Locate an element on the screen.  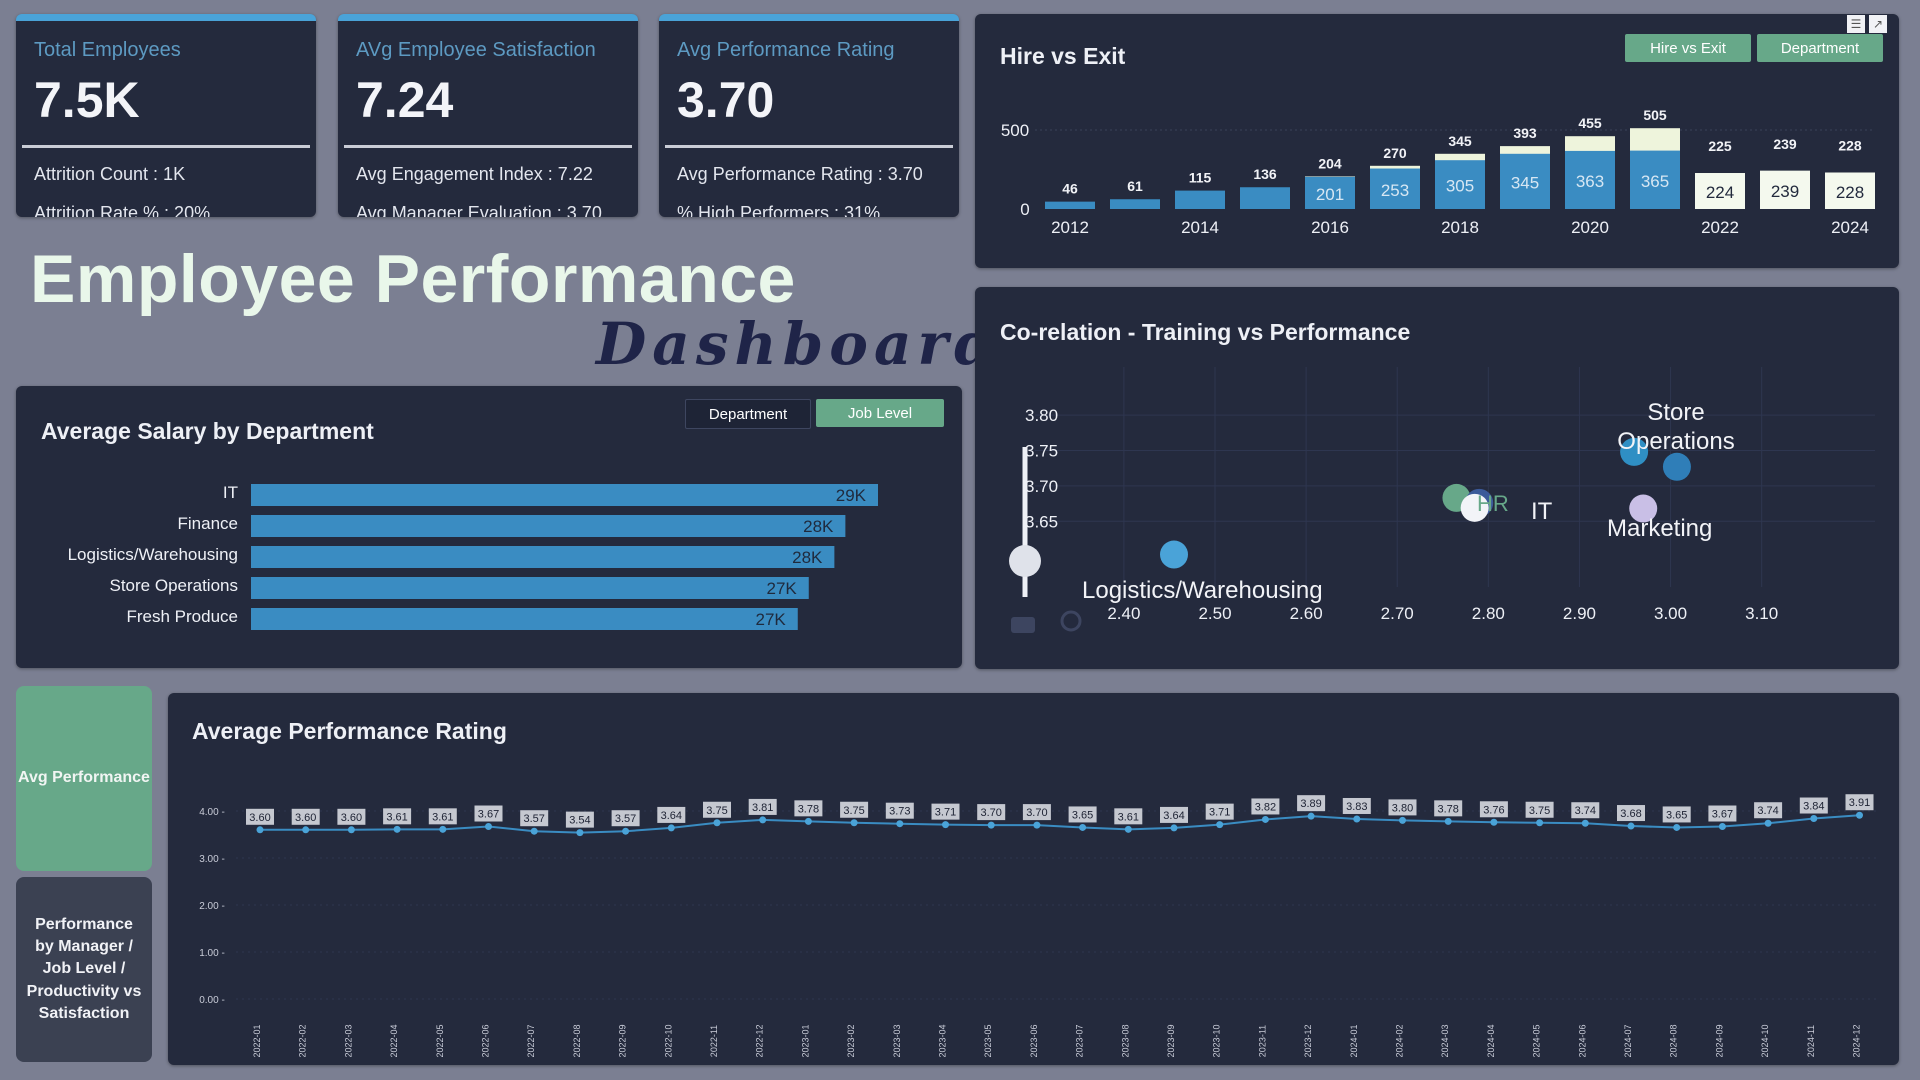
department-toggle-button: Department is located at coordinates (748, 414).